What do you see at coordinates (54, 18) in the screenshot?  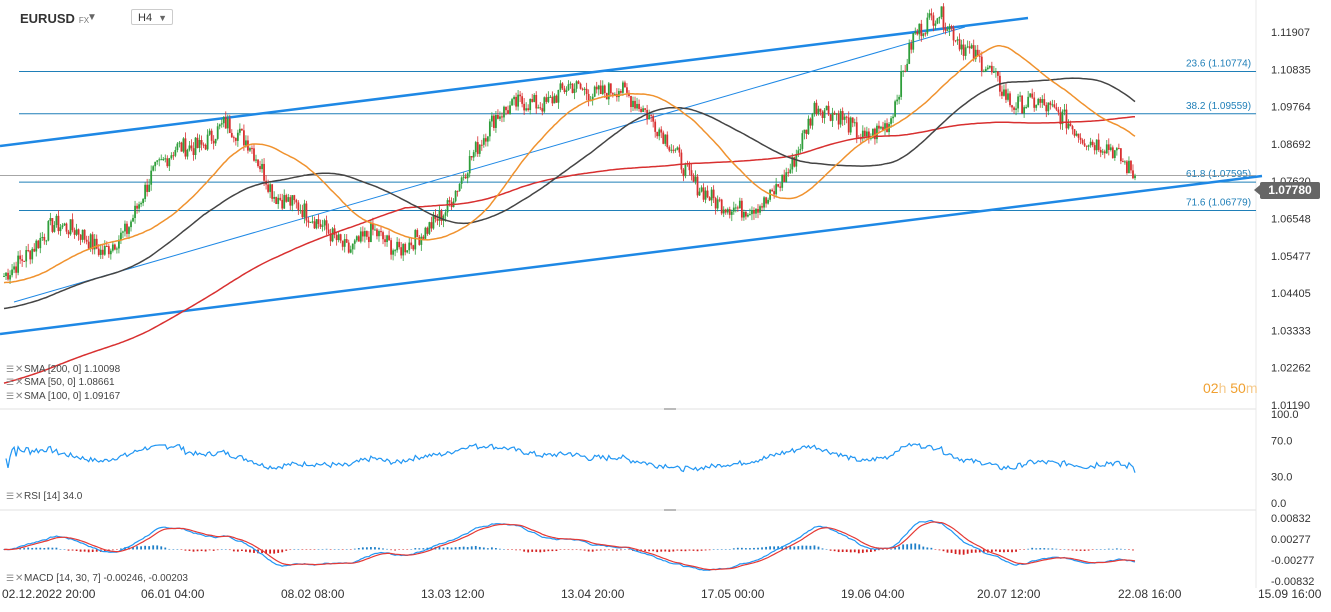 I see `symbol-label: EURUSD FX` at bounding box center [54, 18].